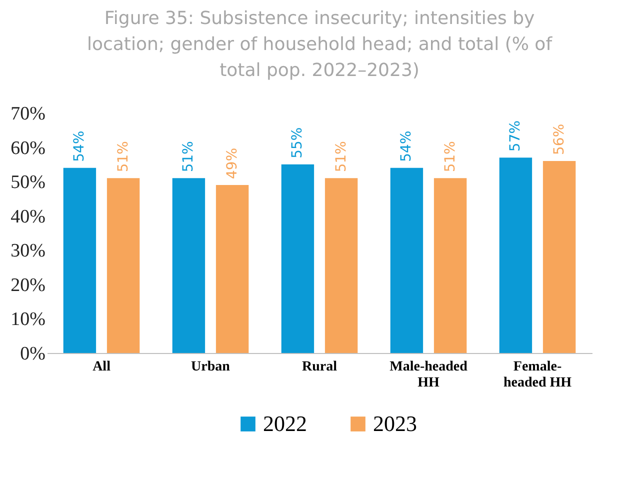 Image resolution: width=637 pixels, height=487 pixels. I want to click on x-tick-label: Female-headed HH, so click(537, 375).